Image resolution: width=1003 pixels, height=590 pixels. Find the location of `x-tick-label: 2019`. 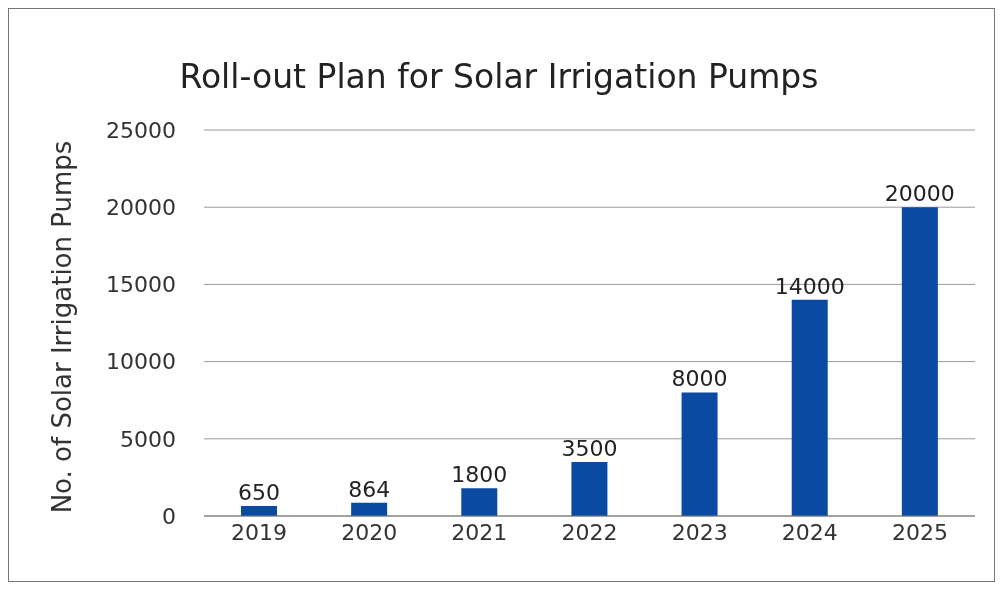

x-tick-label: 2019 is located at coordinates (259, 532).